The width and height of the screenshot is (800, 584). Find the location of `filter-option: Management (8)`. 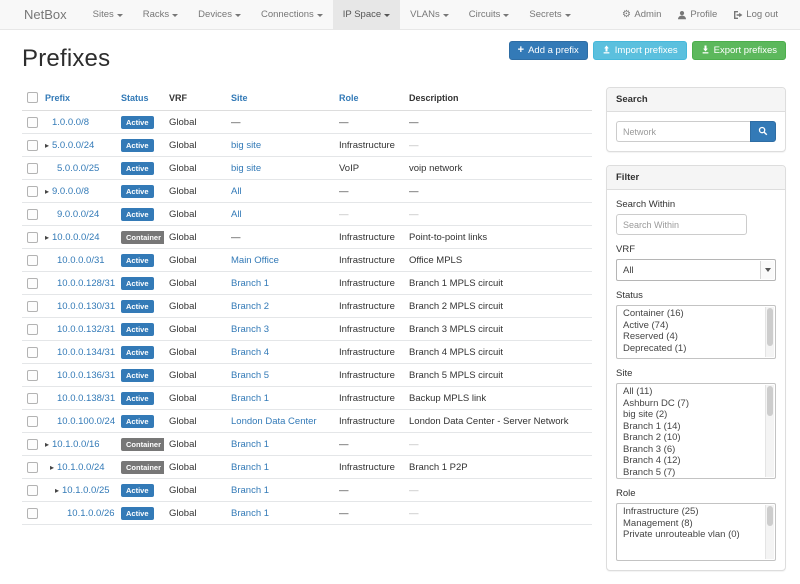

filter-option: Management (8) is located at coordinates (658, 523).